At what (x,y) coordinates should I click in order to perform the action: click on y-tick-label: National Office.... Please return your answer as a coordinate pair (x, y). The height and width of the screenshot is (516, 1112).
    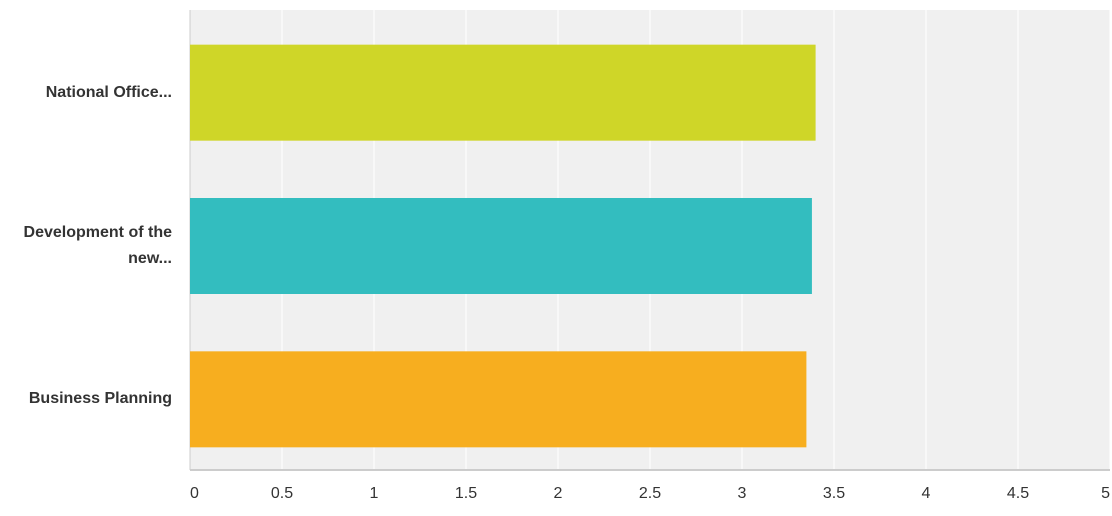
    Looking at the image, I should click on (108, 92).